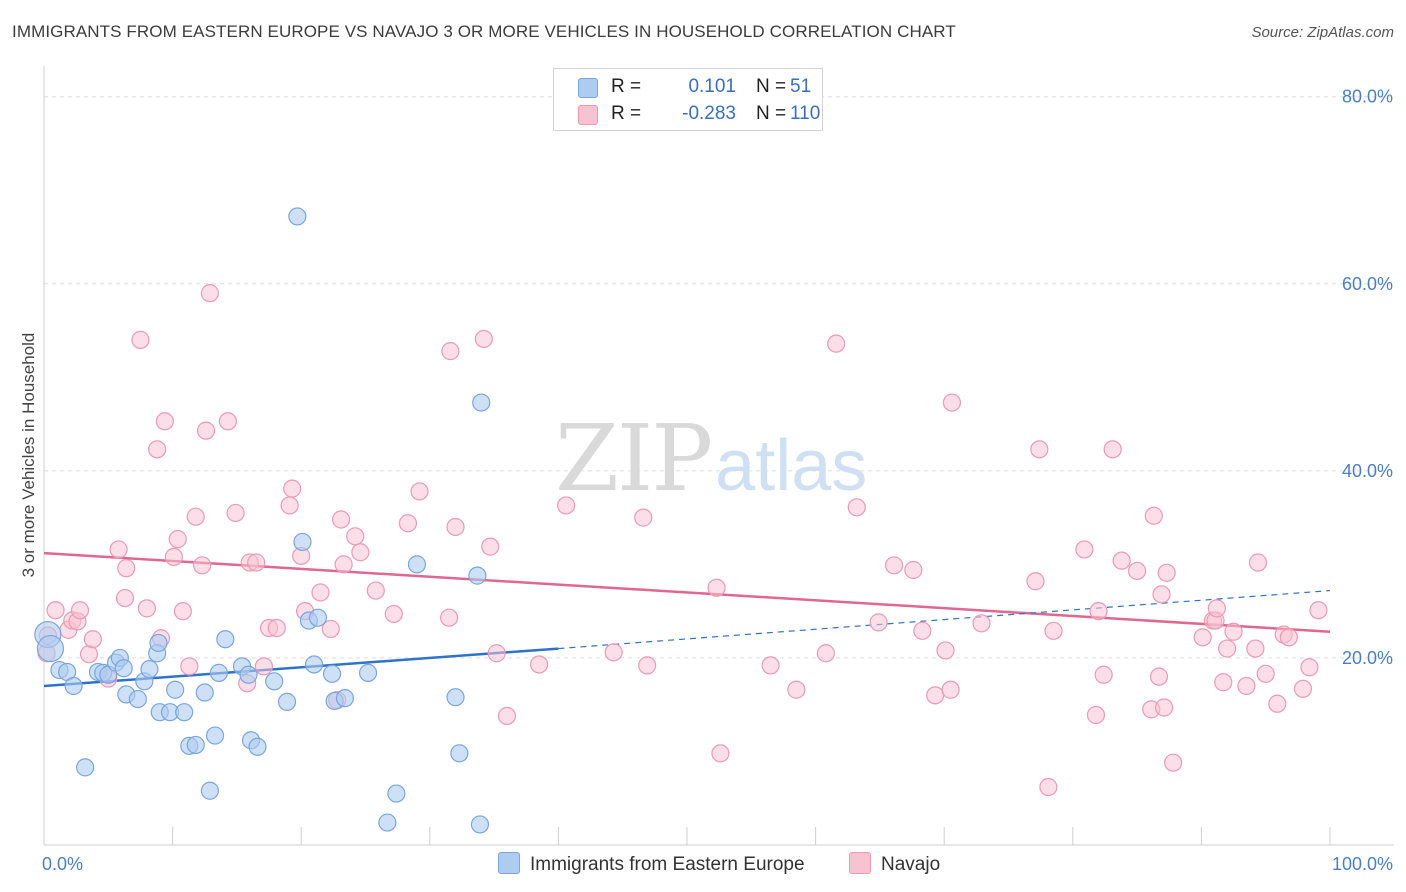 The height and width of the screenshot is (892, 1406). I want to click on legend-n-value: 51, so click(801, 86).